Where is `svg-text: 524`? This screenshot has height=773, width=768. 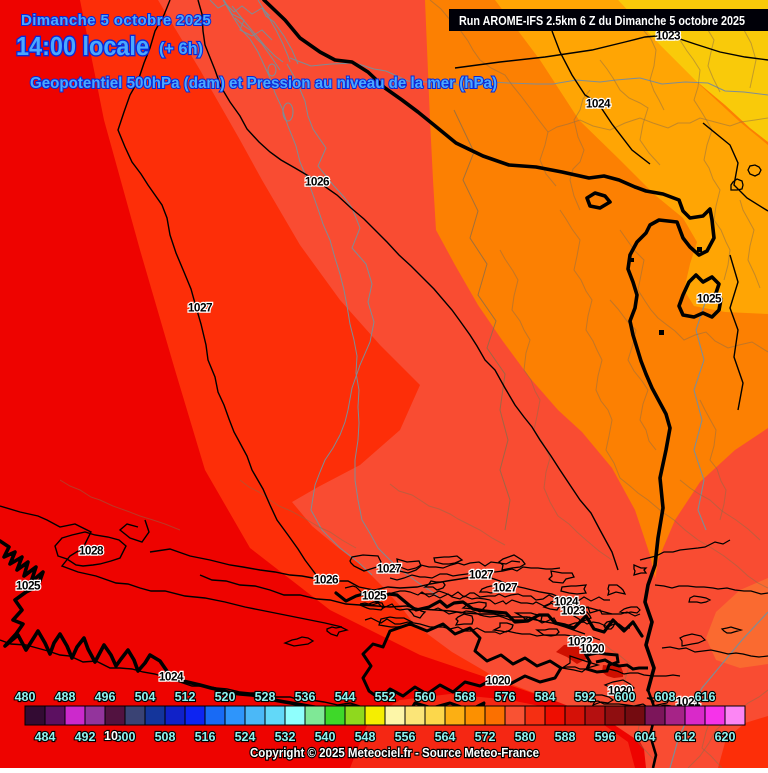 svg-text: 524 is located at coordinates (245, 737).